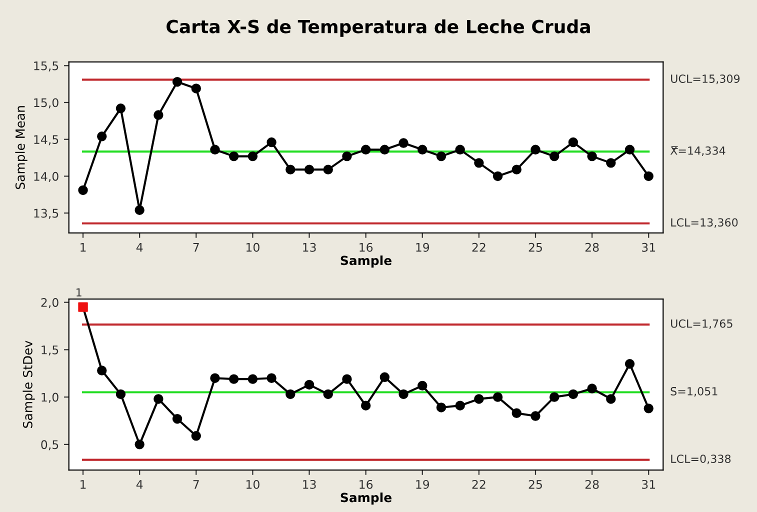 The height and width of the screenshot is (512, 757). What do you see at coordinates (28, 384) in the screenshot?
I see `y-axis-title: Sample StDev` at bounding box center [28, 384].